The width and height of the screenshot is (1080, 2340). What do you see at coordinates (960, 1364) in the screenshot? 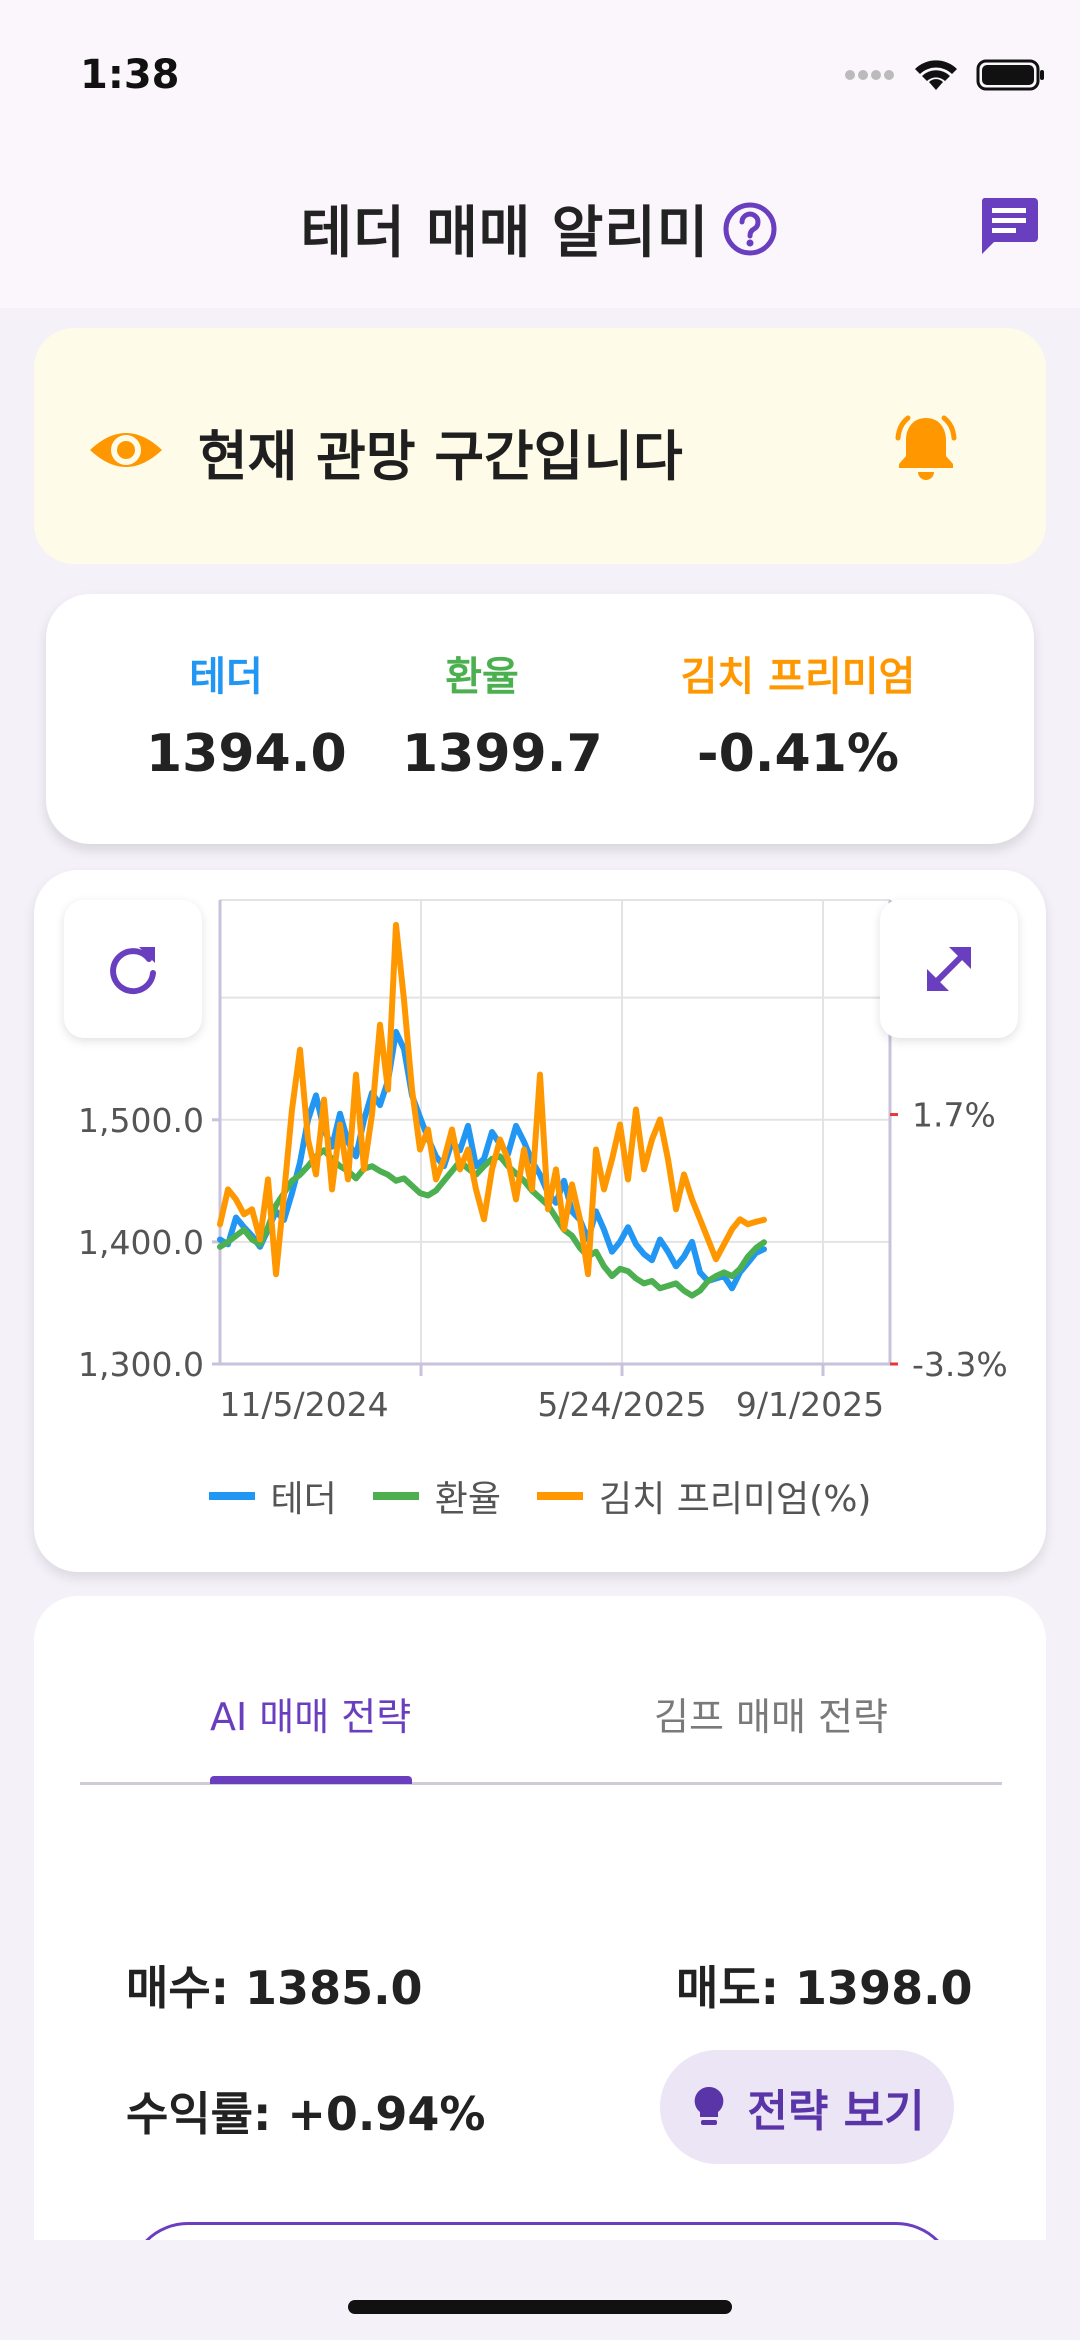
I see `y-right-tick-label: -3.3%` at bounding box center [960, 1364].